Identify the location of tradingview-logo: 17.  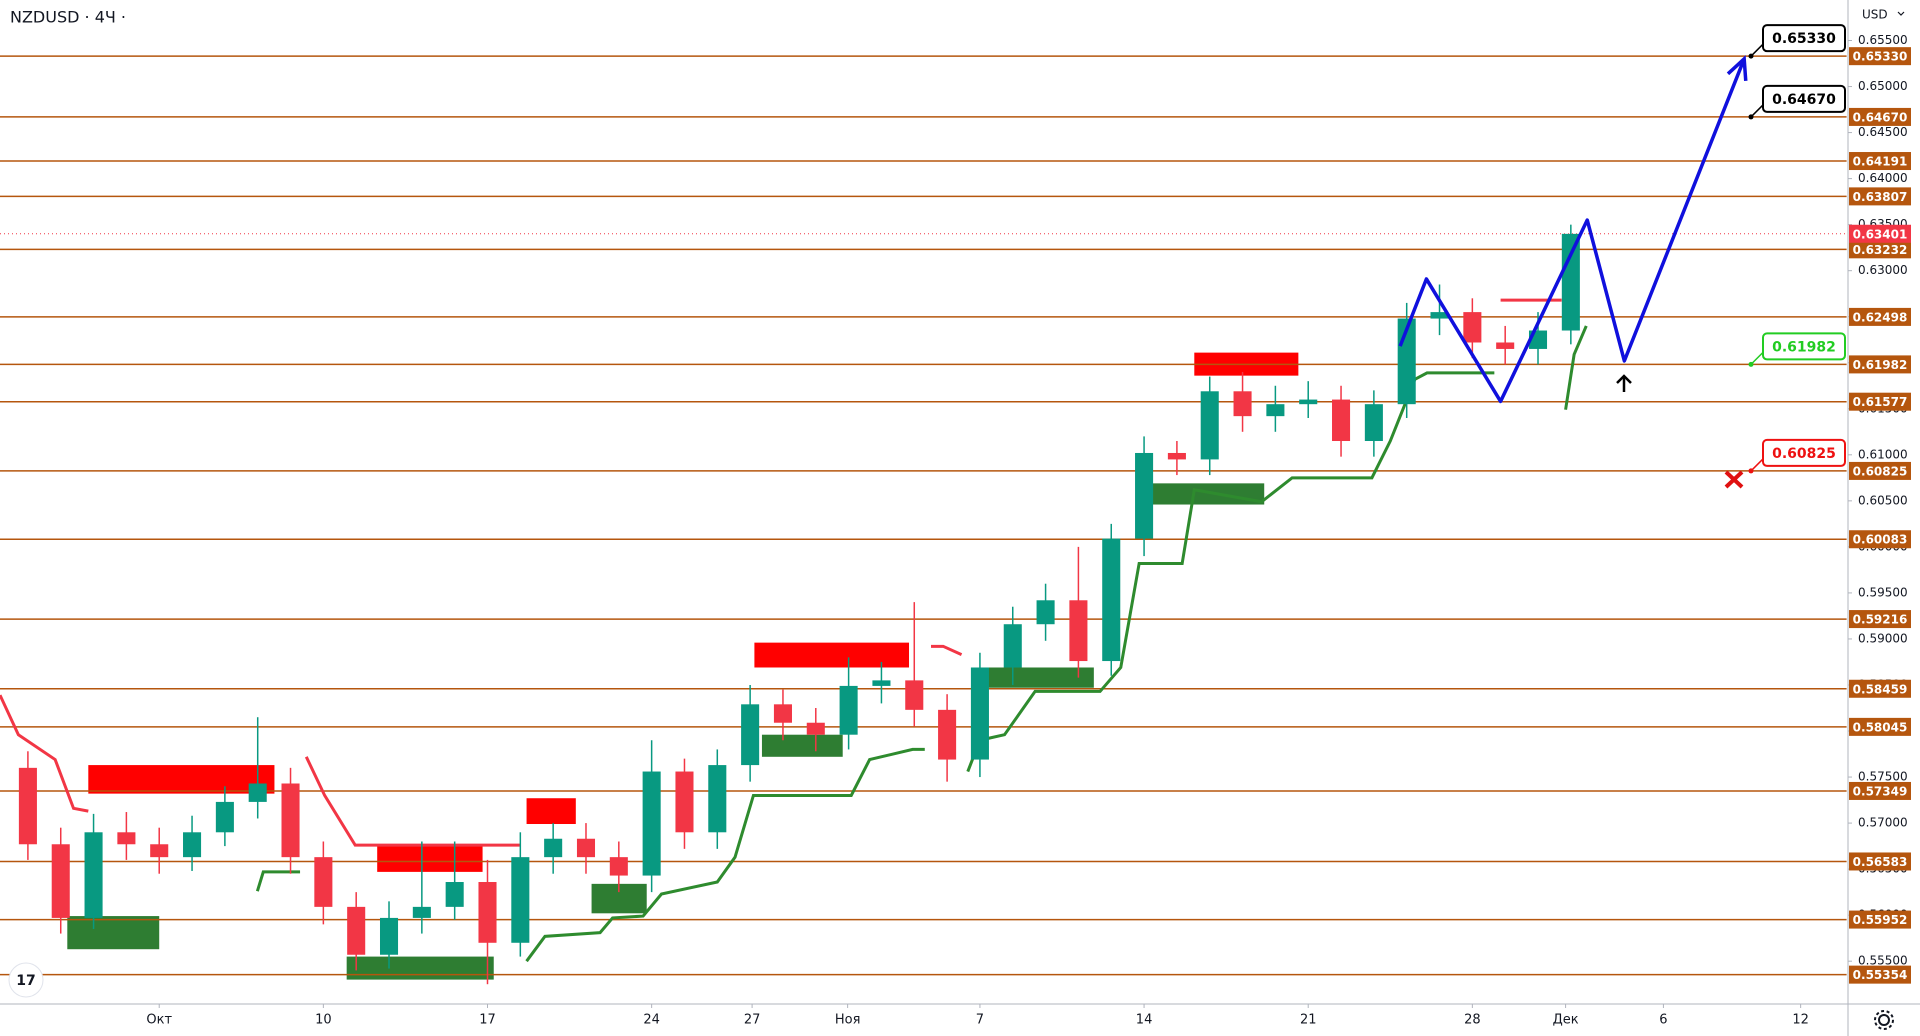
(26, 980).